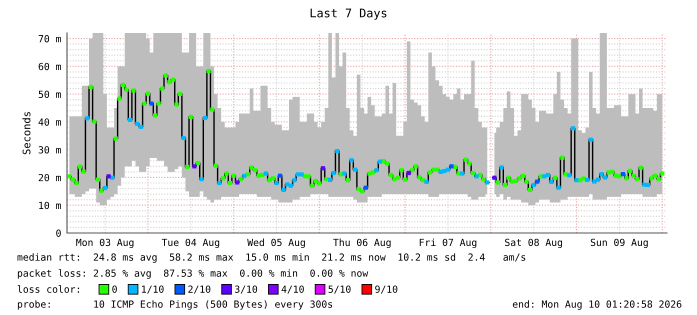 This screenshot has width=697, height=315. What do you see at coordinates (49, 94) in the screenshot?
I see `y-tick-label: 50 m` at bounding box center [49, 94].